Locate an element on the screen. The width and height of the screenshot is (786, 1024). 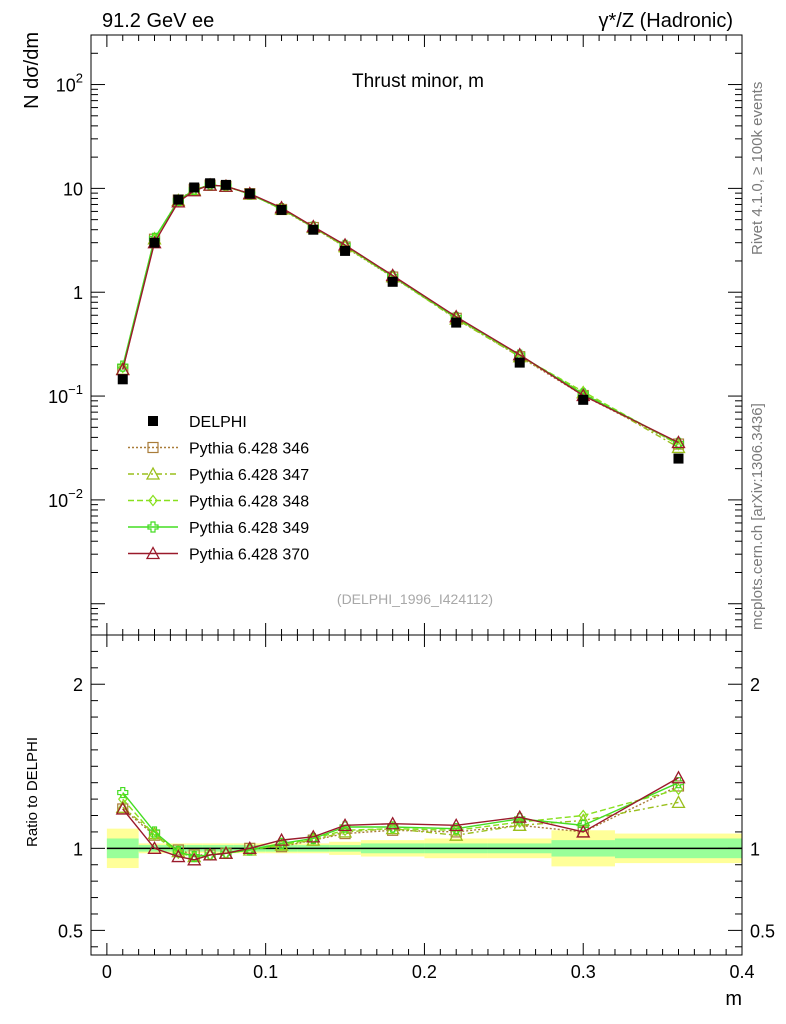
y-tick-label-ratio: 0.5 is located at coordinates (70, 931).